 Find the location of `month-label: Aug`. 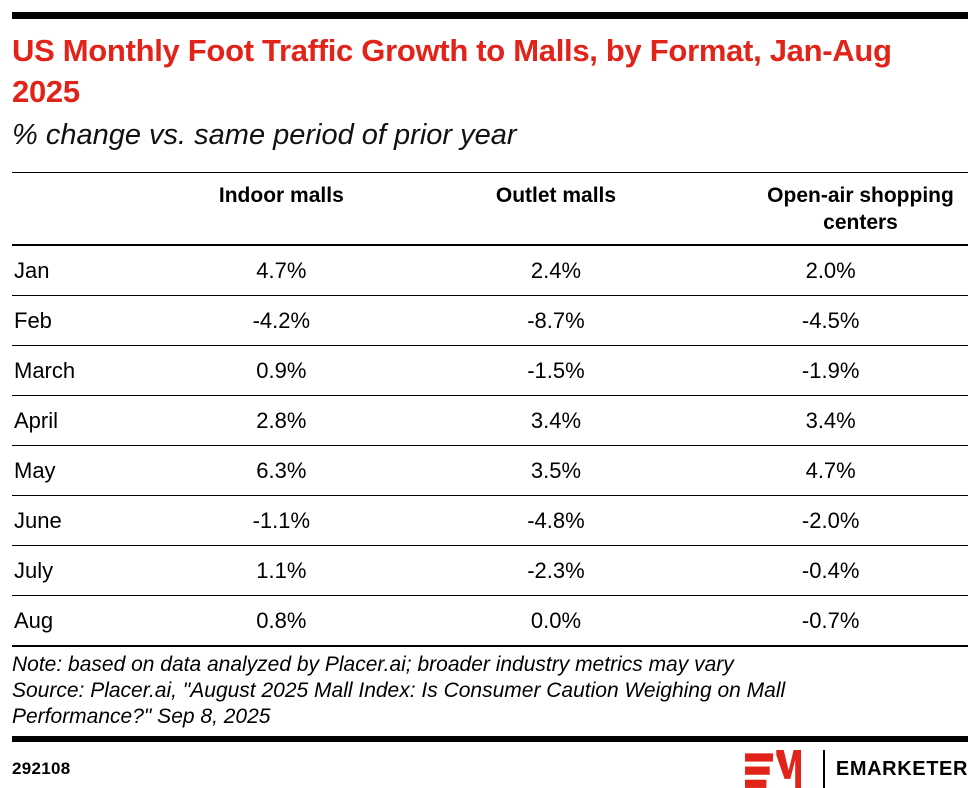

month-label: Aug is located at coordinates (78, 620).